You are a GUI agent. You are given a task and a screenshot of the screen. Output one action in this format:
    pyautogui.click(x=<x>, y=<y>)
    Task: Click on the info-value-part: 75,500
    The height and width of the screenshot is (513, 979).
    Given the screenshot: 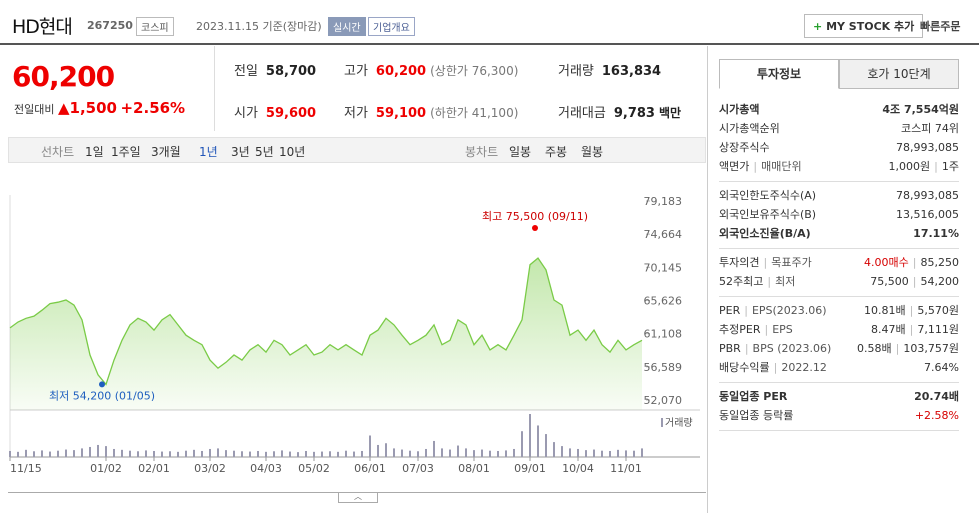 What is the action you would take?
    pyautogui.click(x=889, y=281)
    